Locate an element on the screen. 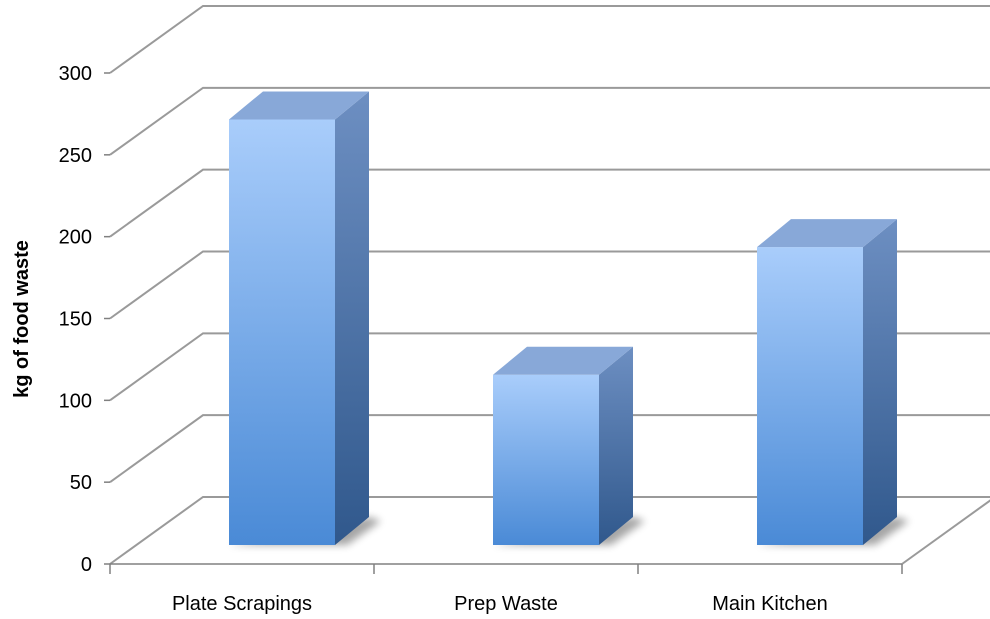  bar-plate-scrapings is located at coordinates (305, 318).